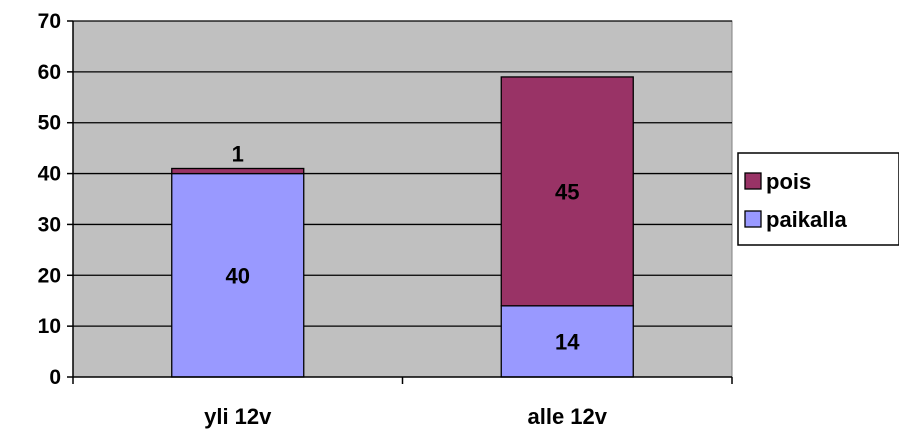 The height and width of the screenshot is (438, 899). What do you see at coordinates (238, 153) in the screenshot?
I see `data-label-pois-0: 1` at bounding box center [238, 153].